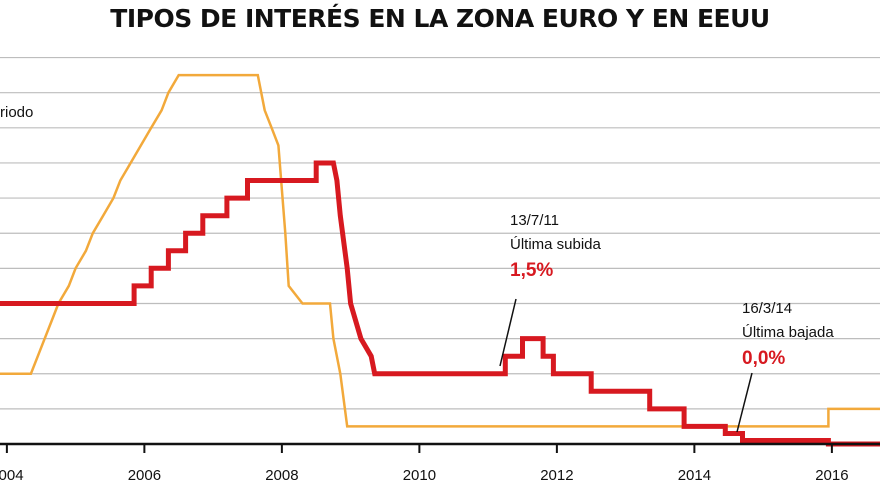 This screenshot has width=880, height=495. Describe the element at coordinates (556, 244) in the screenshot. I see `annotation-label: Última subida` at that location.